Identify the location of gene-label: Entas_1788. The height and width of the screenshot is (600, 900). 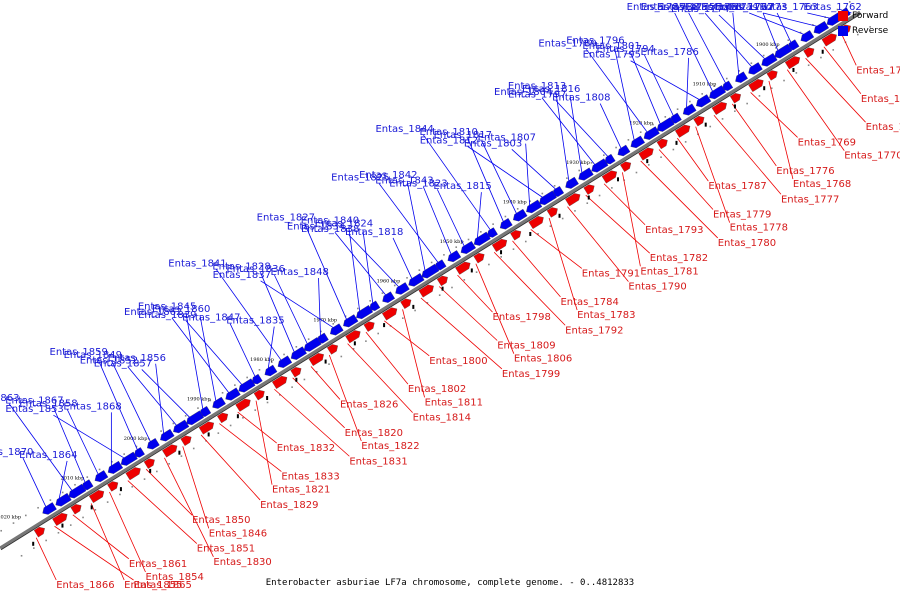
(670, 7).